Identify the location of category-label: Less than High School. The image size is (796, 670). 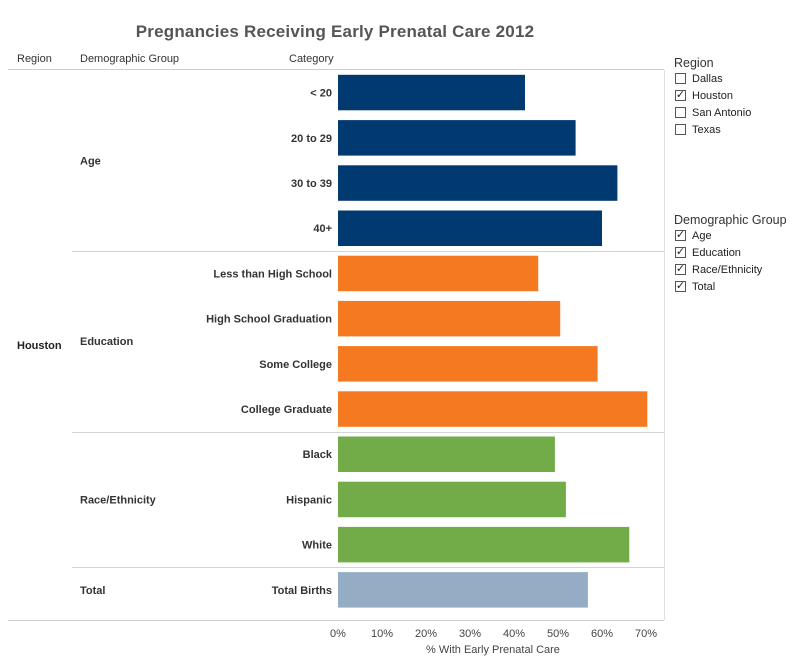
(272, 274).